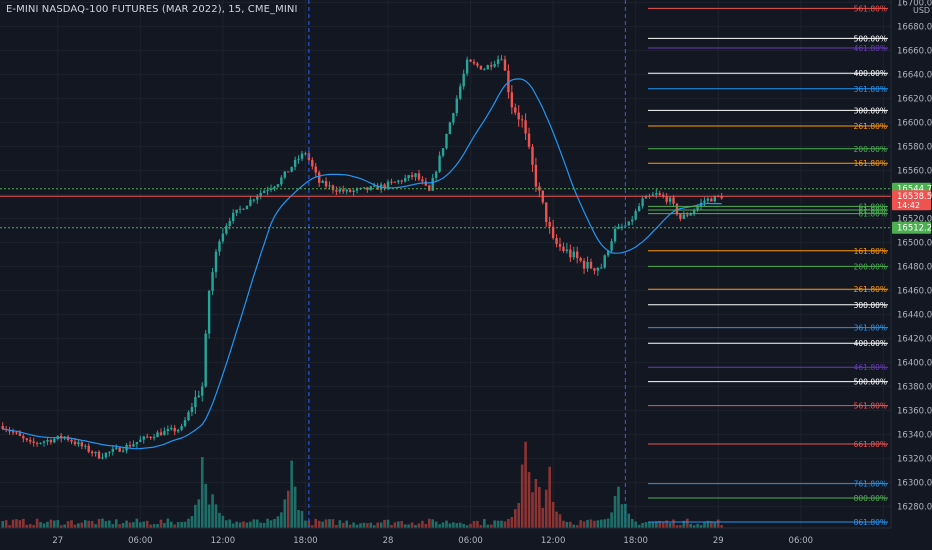 This screenshot has height=550, width=932. Describe the element at coordinates (223, 541) in the screenshot. I see `time-axis-tick-label: 12:00` at that location.